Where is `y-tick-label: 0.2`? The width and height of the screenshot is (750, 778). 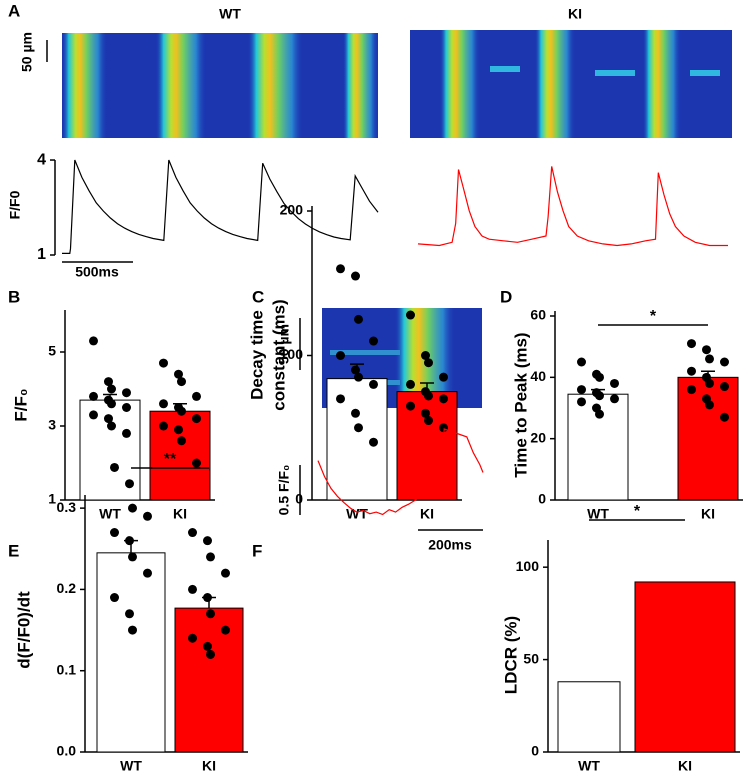 y-tick-label: 0.2 is located at coordinates (67, 588).